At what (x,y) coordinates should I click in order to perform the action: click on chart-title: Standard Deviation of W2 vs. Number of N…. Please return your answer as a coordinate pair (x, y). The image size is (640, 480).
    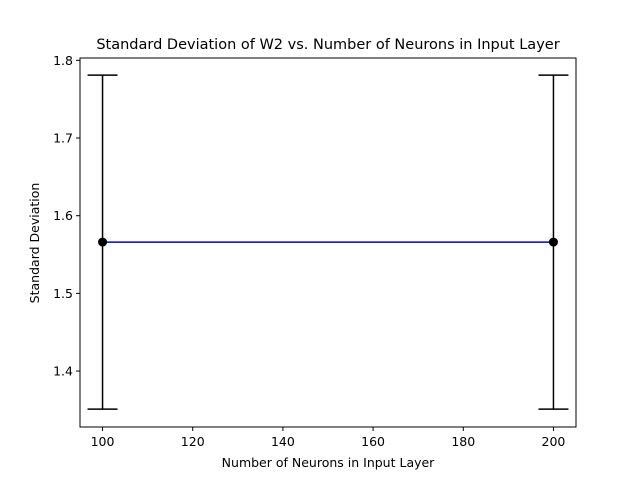
    Looking at the image, I should click on (327, 45).